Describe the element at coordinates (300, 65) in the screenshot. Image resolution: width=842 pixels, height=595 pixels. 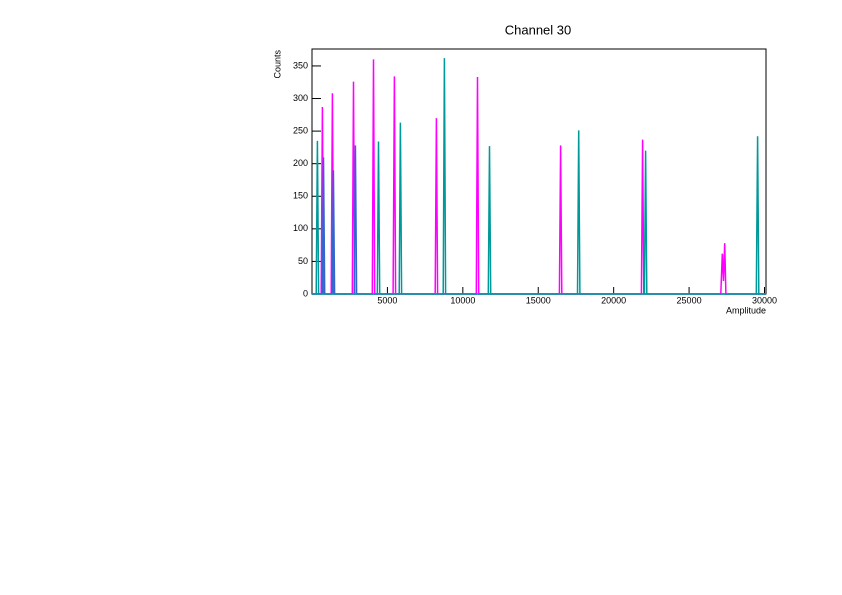
I see `y-tick-label: 350` at that location.